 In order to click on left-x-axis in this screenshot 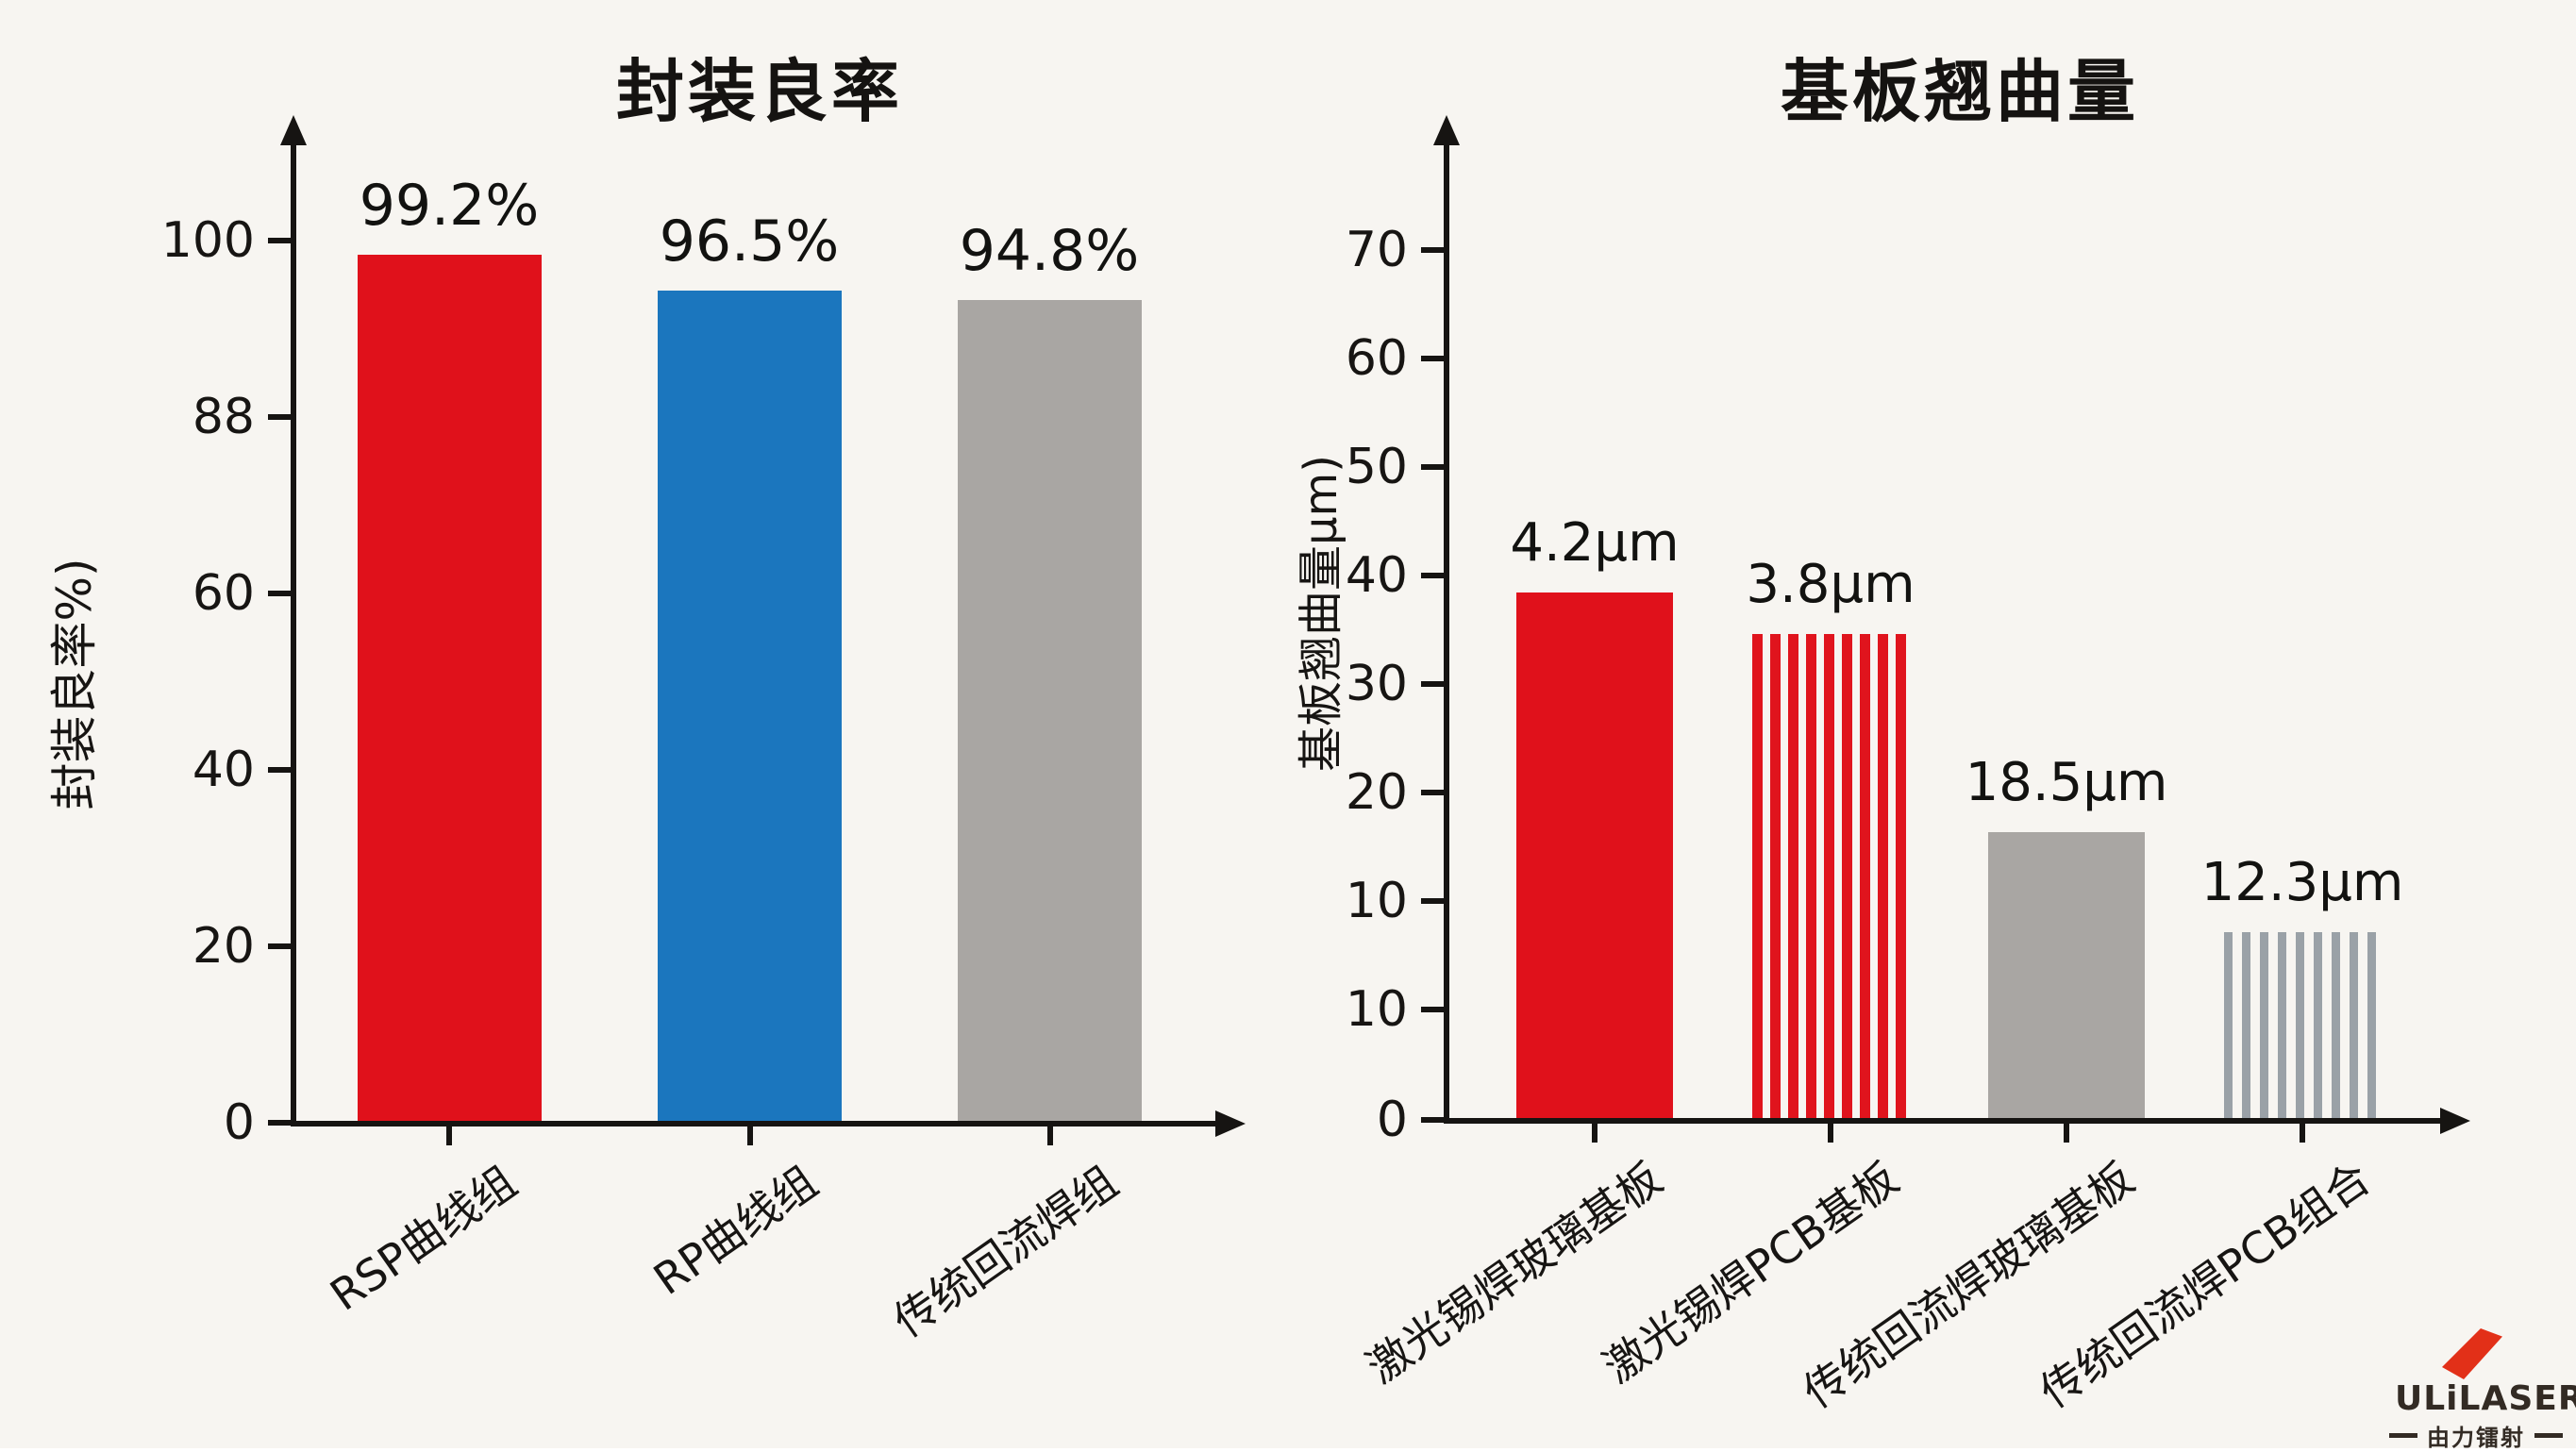, I will do `click(755, 1124)`.